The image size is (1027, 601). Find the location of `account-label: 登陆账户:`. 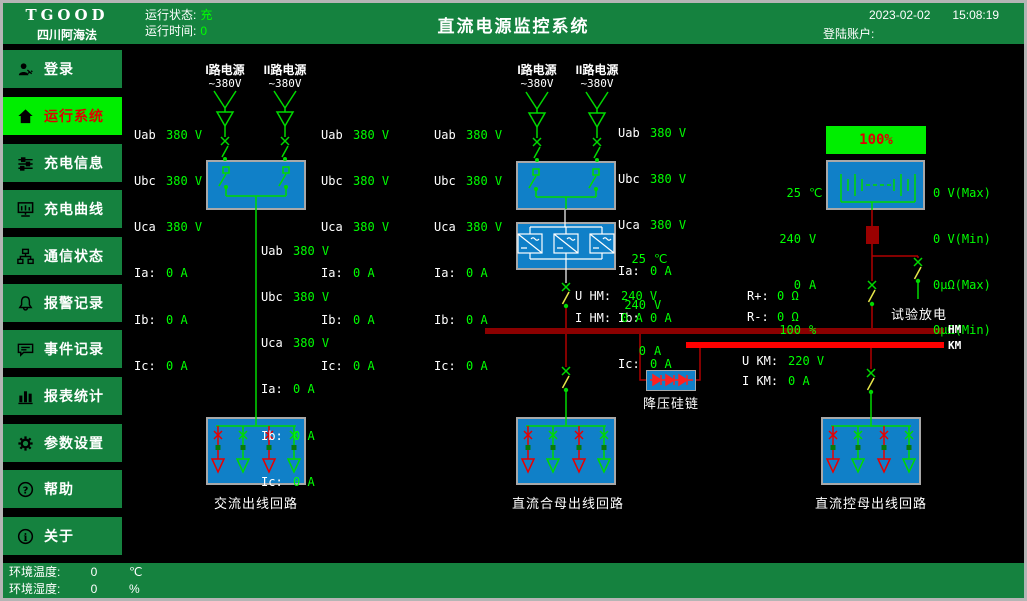

account-label: 登陆账户: is located at coordinates (849, 34).